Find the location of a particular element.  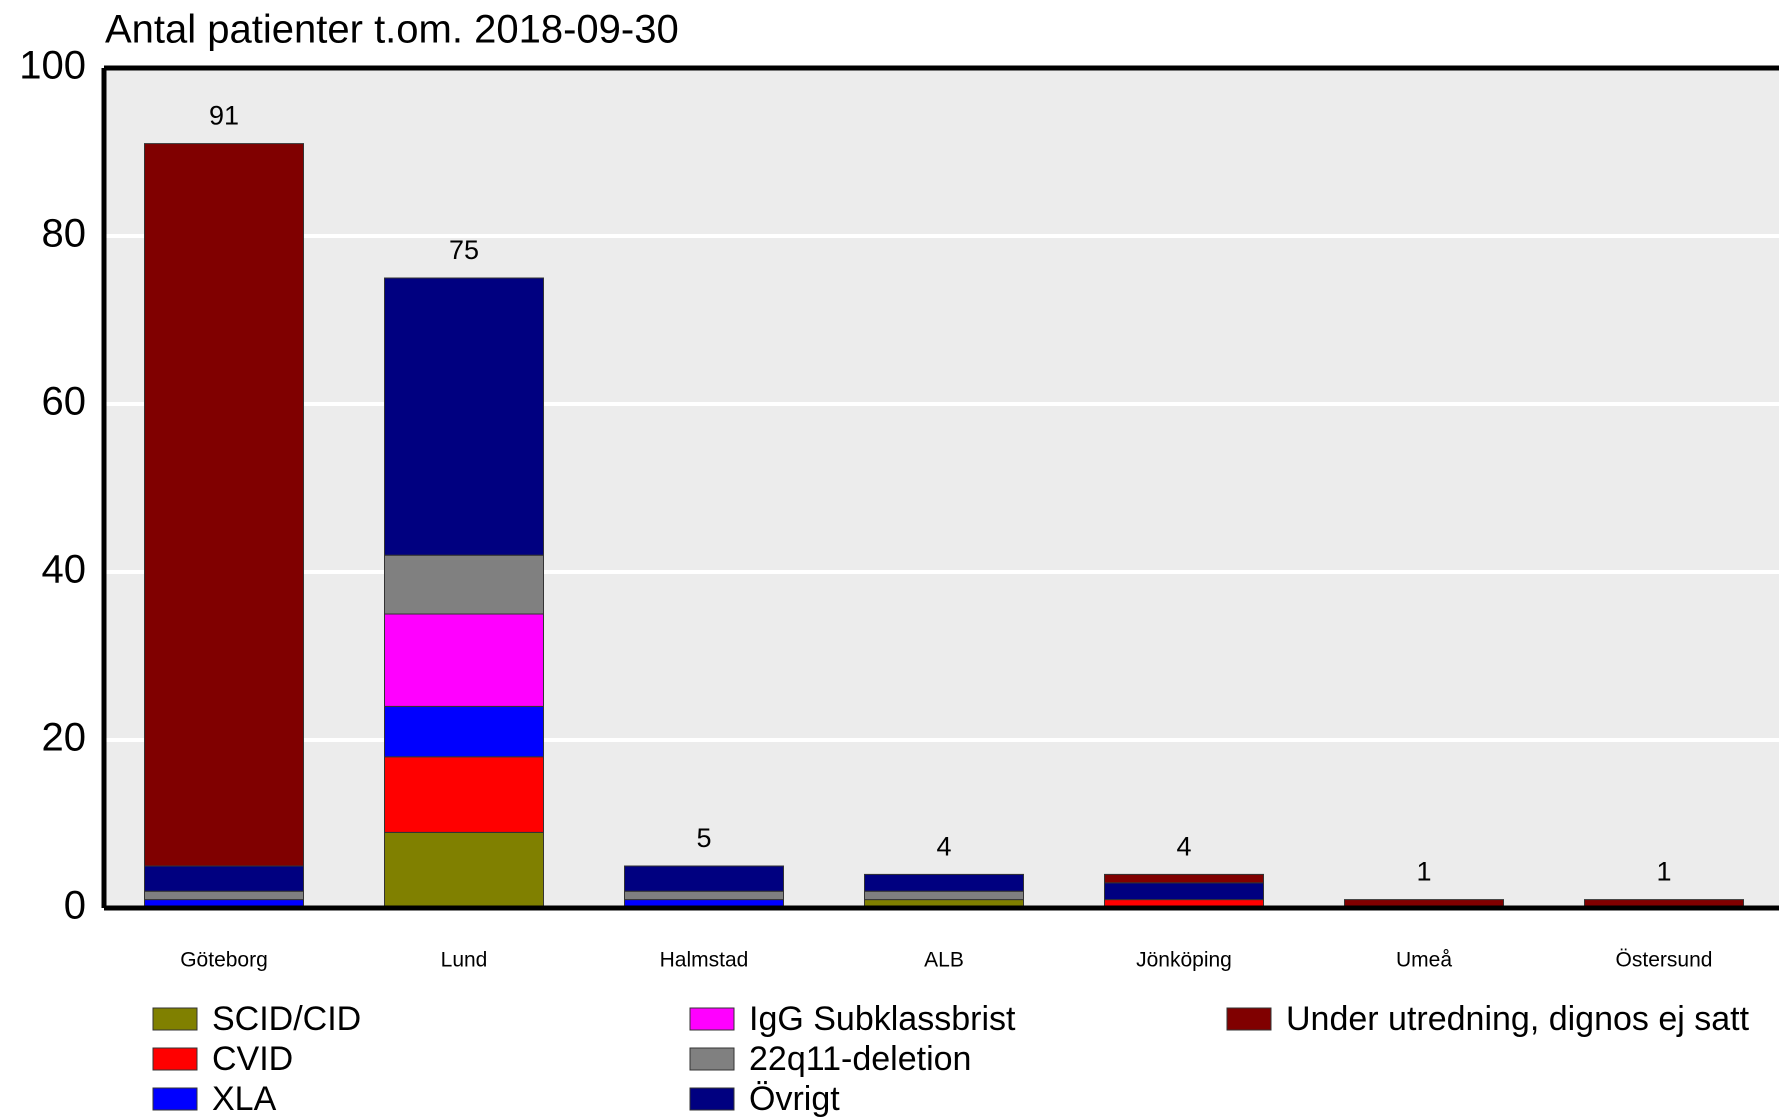

y-tick-label: 60 is located at coordinates (64, 402).